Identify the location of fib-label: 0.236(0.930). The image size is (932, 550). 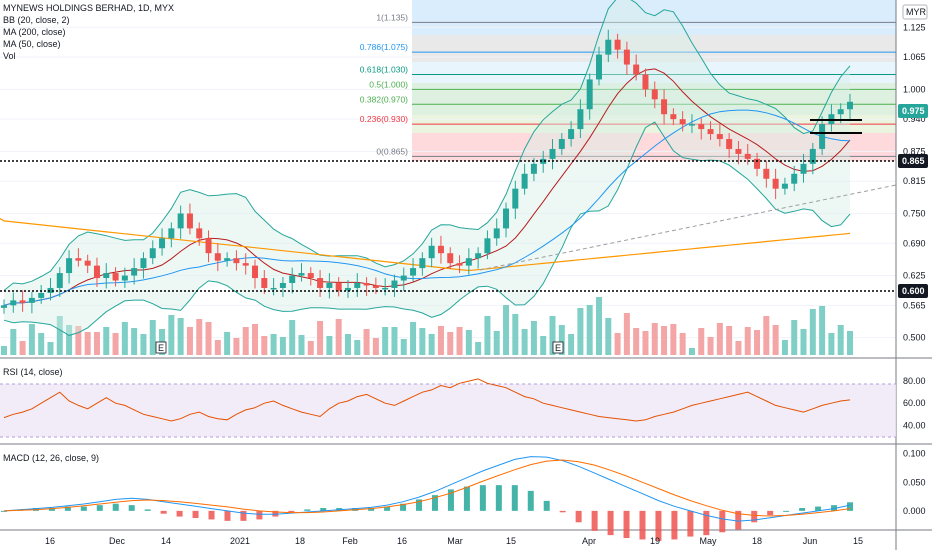
(384, 119).